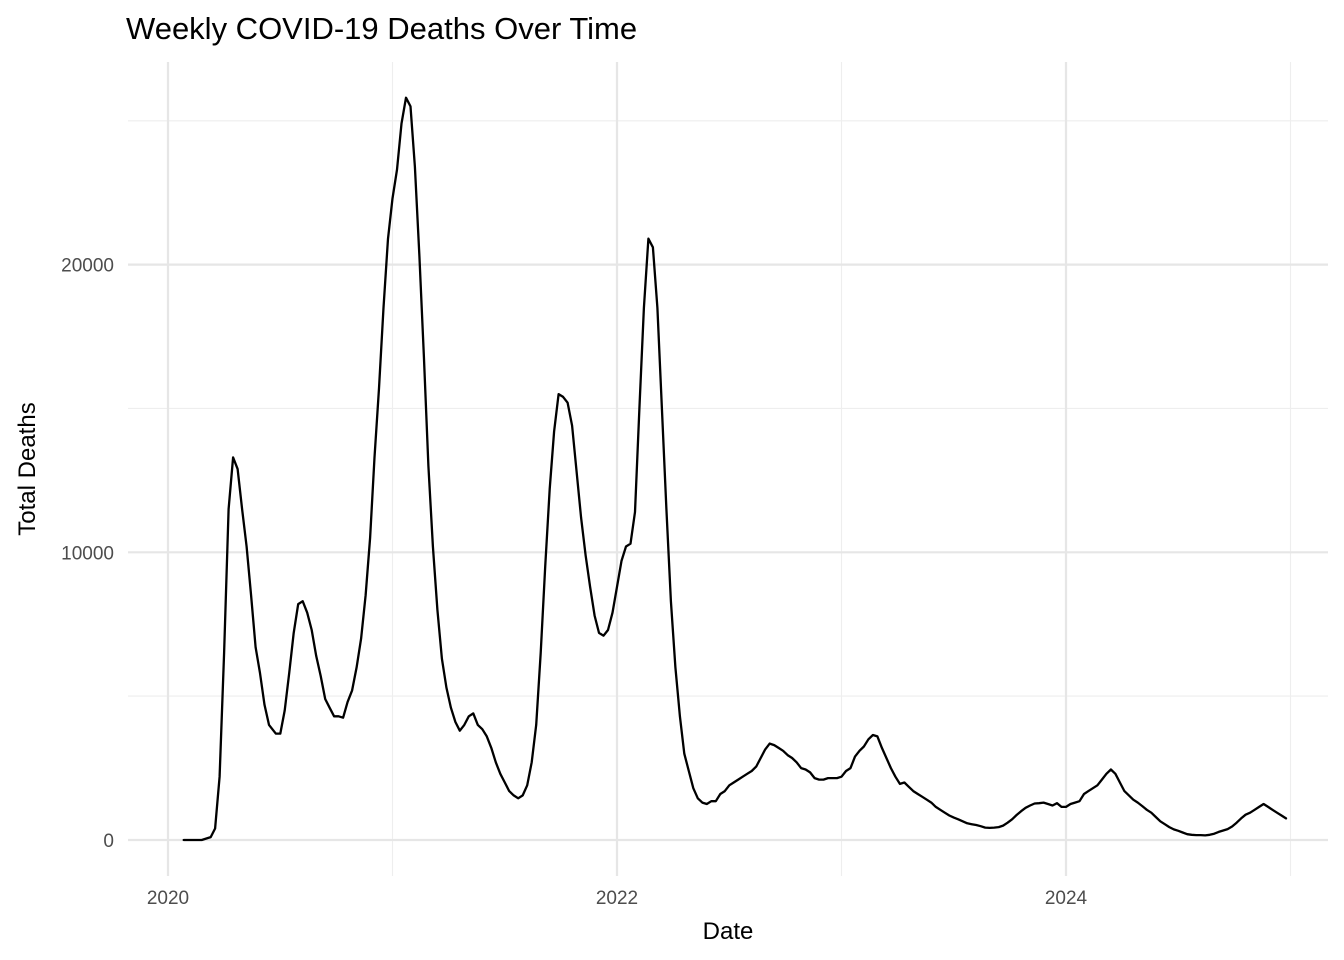 This screenshot has height=960, width=1344. What do you see at coordinates (87, 266) in the screenshot?
I see `y-tick-label: 20000` at bounding box center [87, 266].